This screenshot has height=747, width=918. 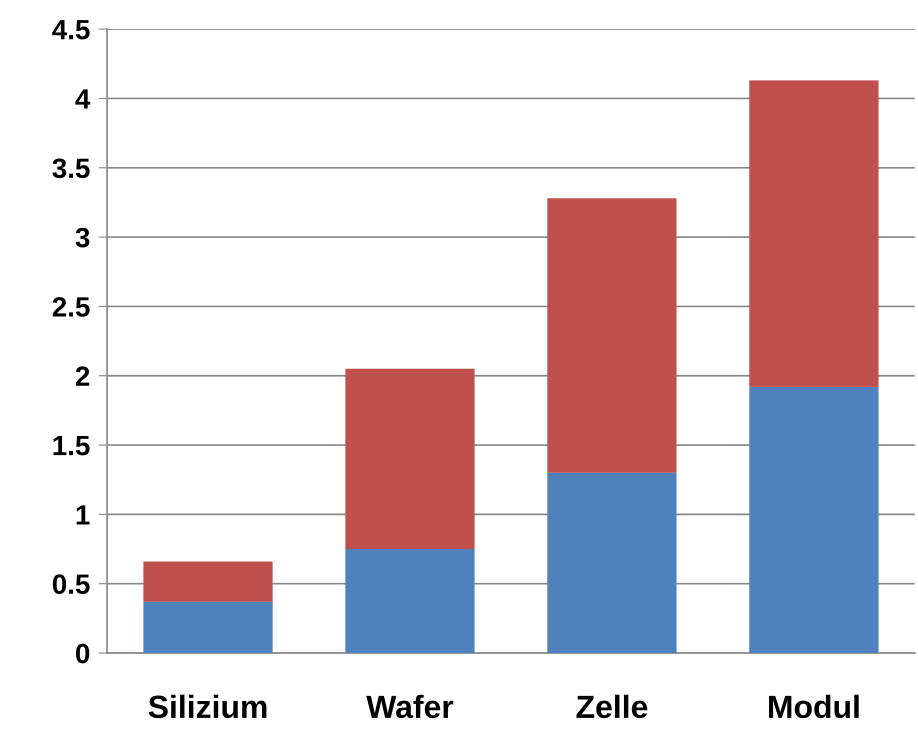 What do you see at coordinates (72, 446) in the screenshot?
I see `y-tick-label: 1.5` at bounding box center [72, 446].